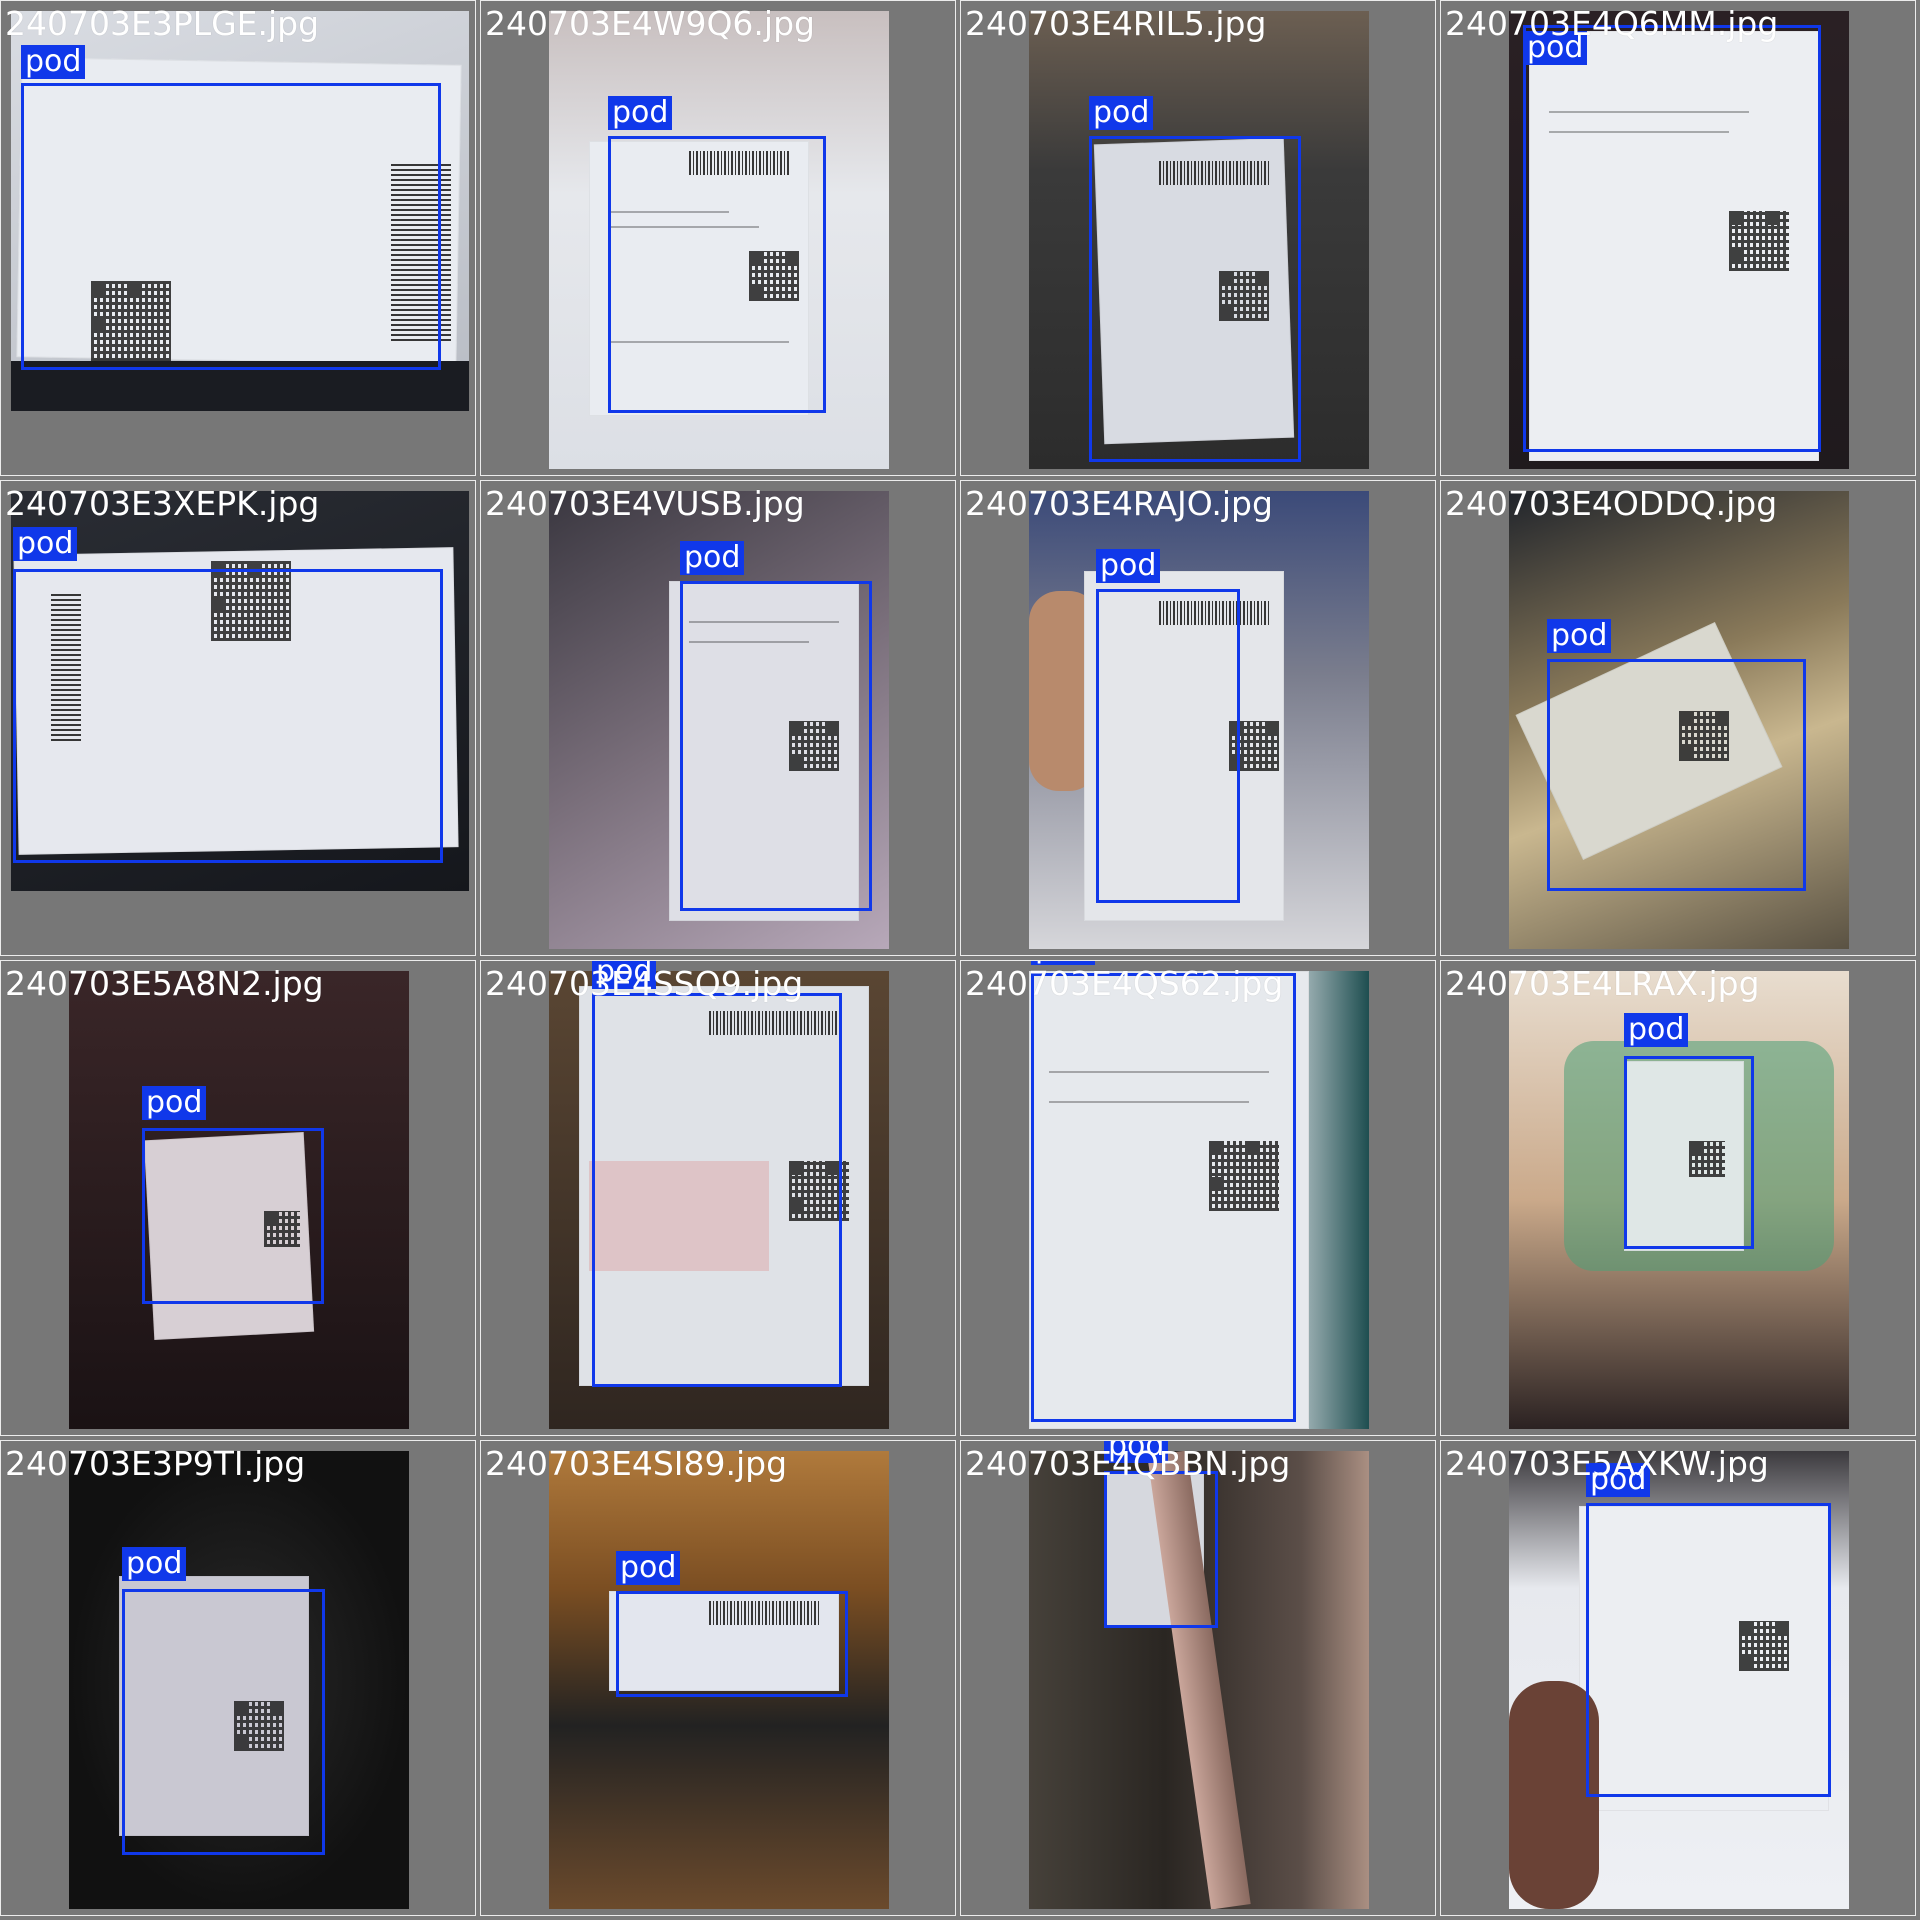 This screenshot has height=1920, width=1920. I want to click on grid-tile: pod 240703E4W9Q6.jpg, so click(718, 238).